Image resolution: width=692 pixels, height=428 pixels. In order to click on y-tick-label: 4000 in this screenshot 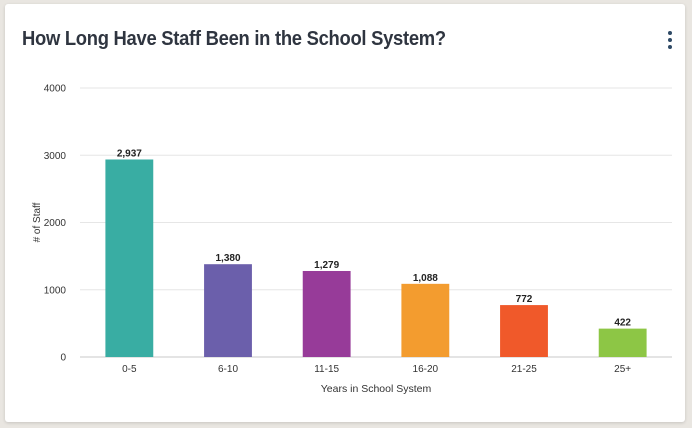, I will do `click(55, 89)`.